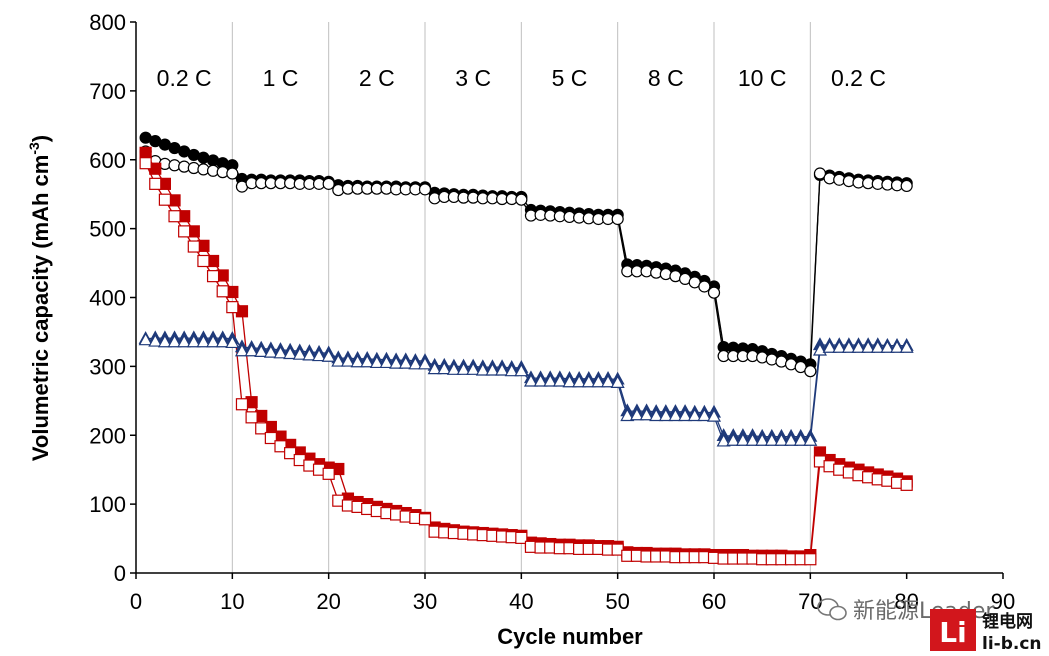 The image size is (1049, 656). I want to click on rate-label: 3 C, so click(473, 78).